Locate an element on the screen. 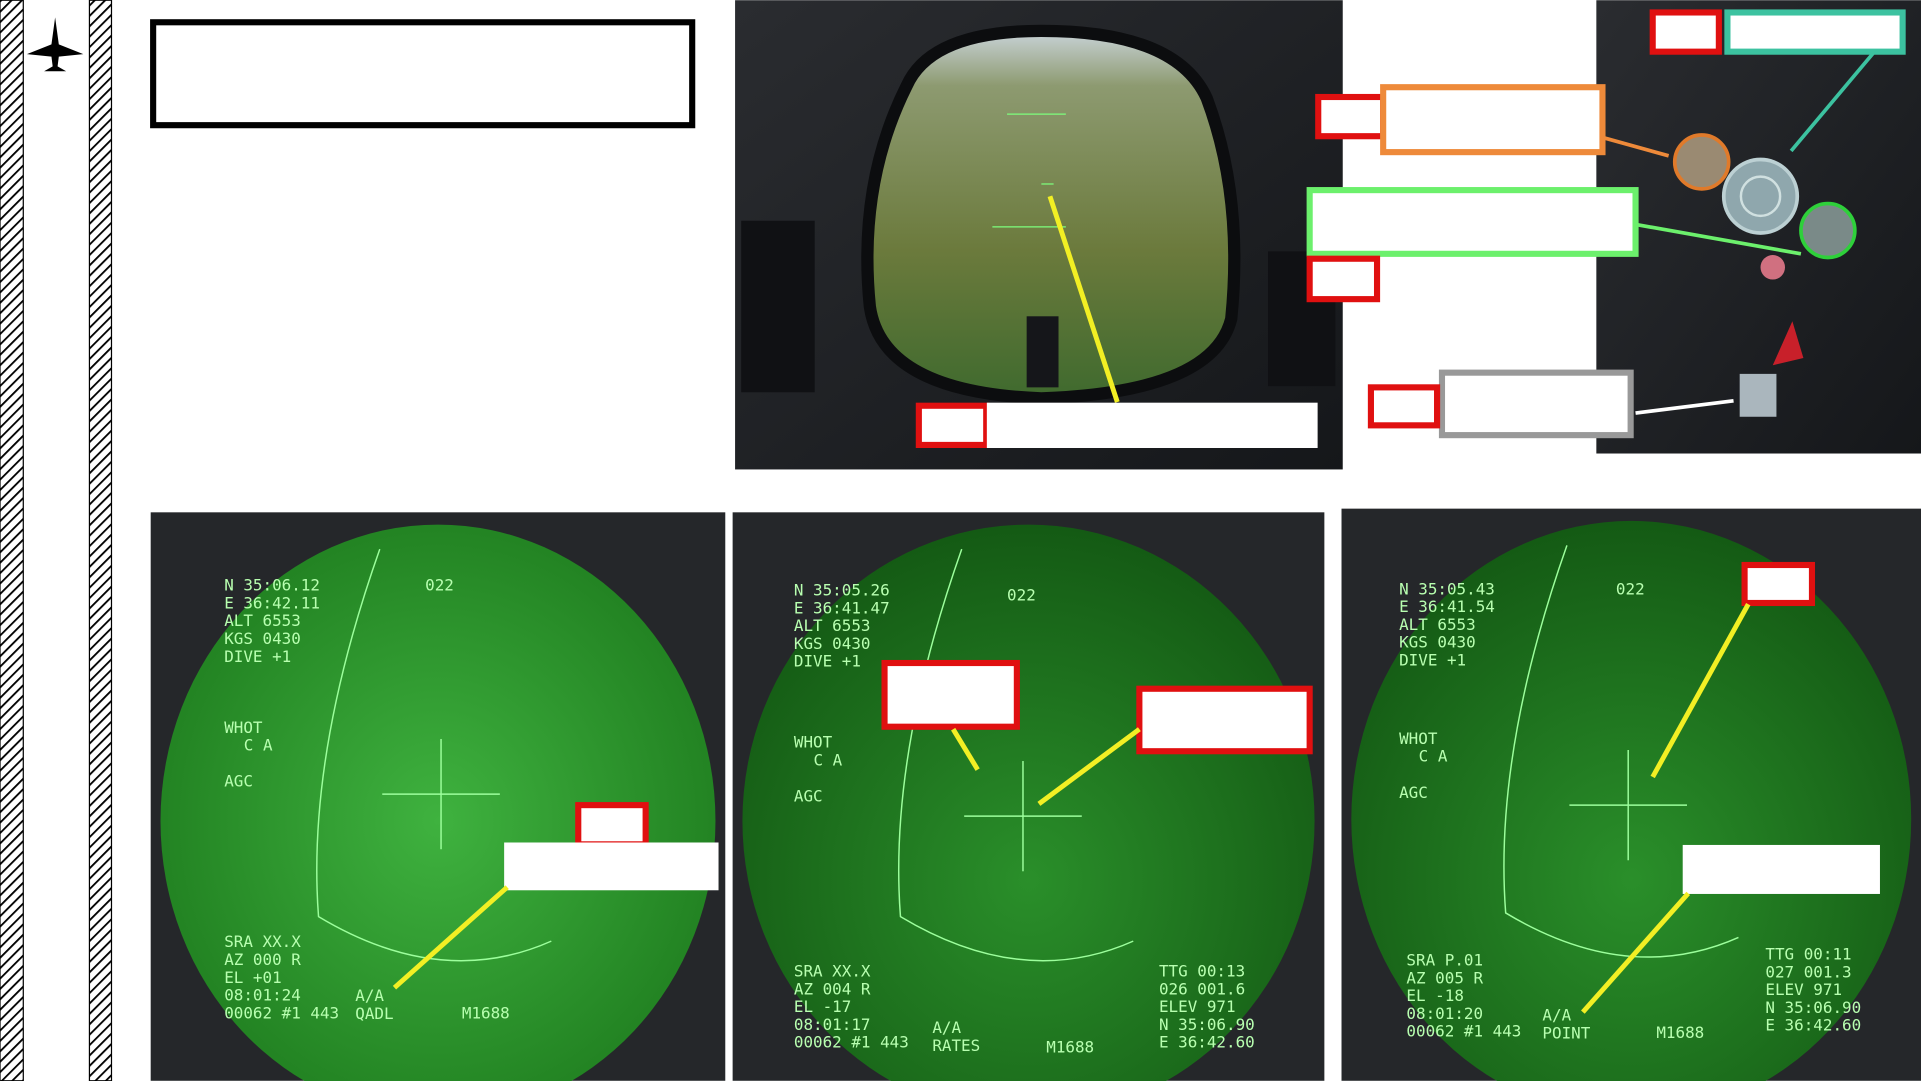 The height and width of the screenshot is (1081, 1921). hud-text: AZ 005 R is located at coordinates (1444, 977).